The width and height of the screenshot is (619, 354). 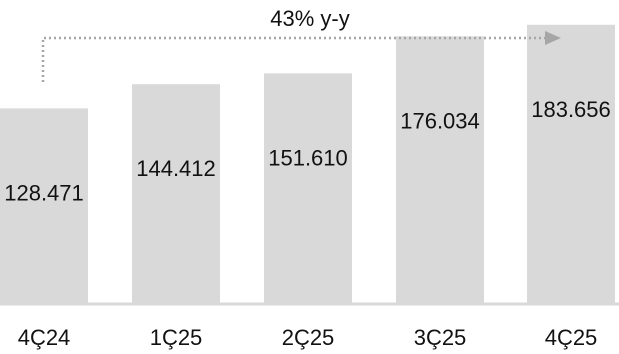 I want to click on growth-annotation: 43% y-y, so click(x=309, y=18).